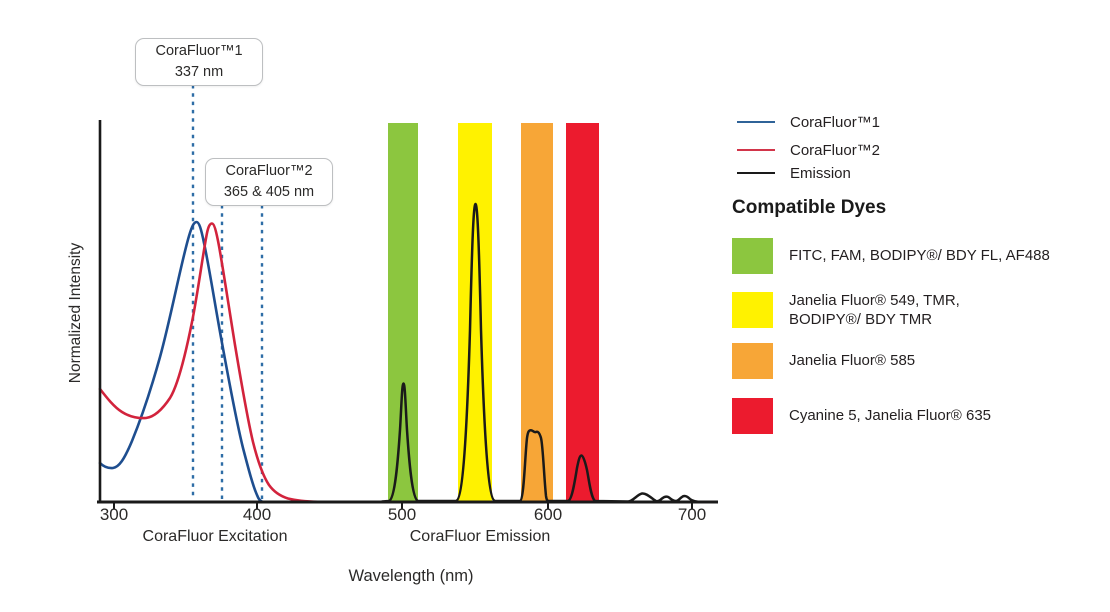 The width and height of the screenshot is (1110, 612). I want to click on x-tick-700: 700, so click(692, 514).